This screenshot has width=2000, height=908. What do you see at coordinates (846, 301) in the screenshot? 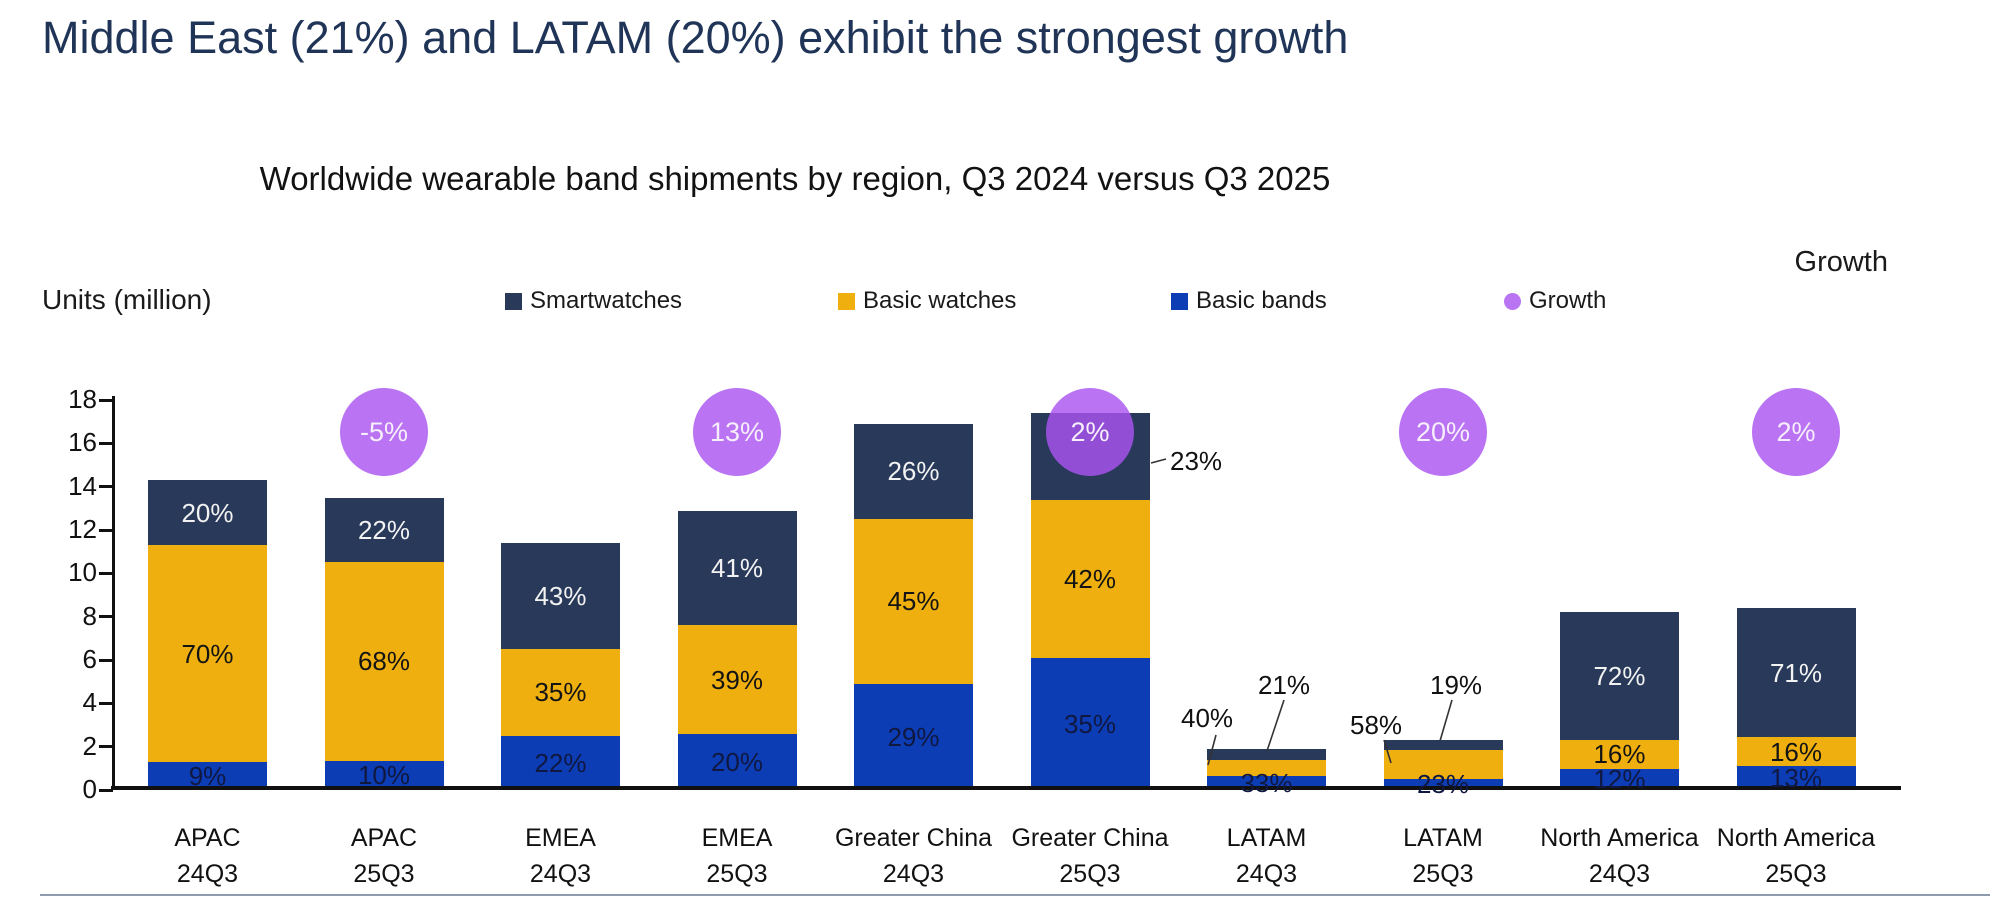
I see `legend-marker-basic-watches-square-icon` at bounding box center [846, 301].